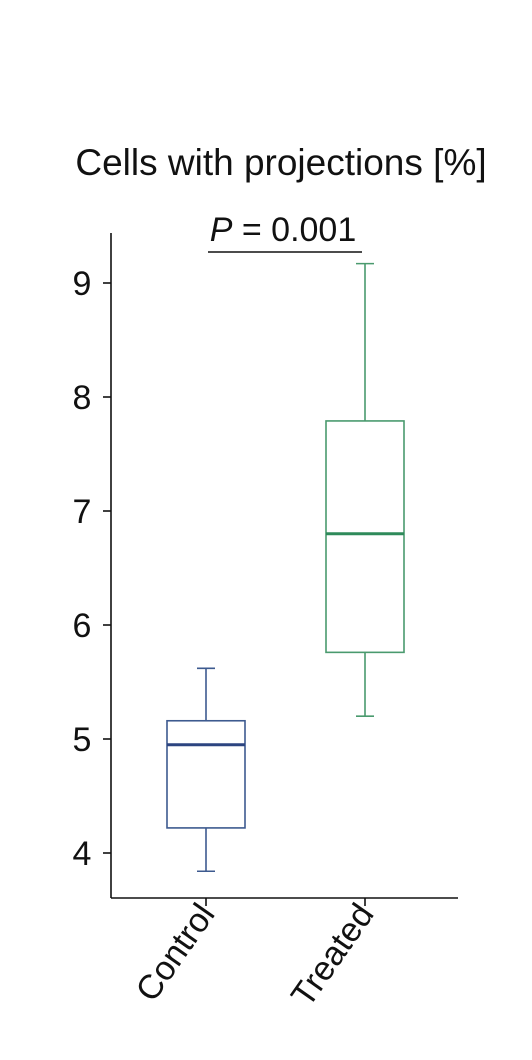  I want to click on box-treated, so click(365, 490).